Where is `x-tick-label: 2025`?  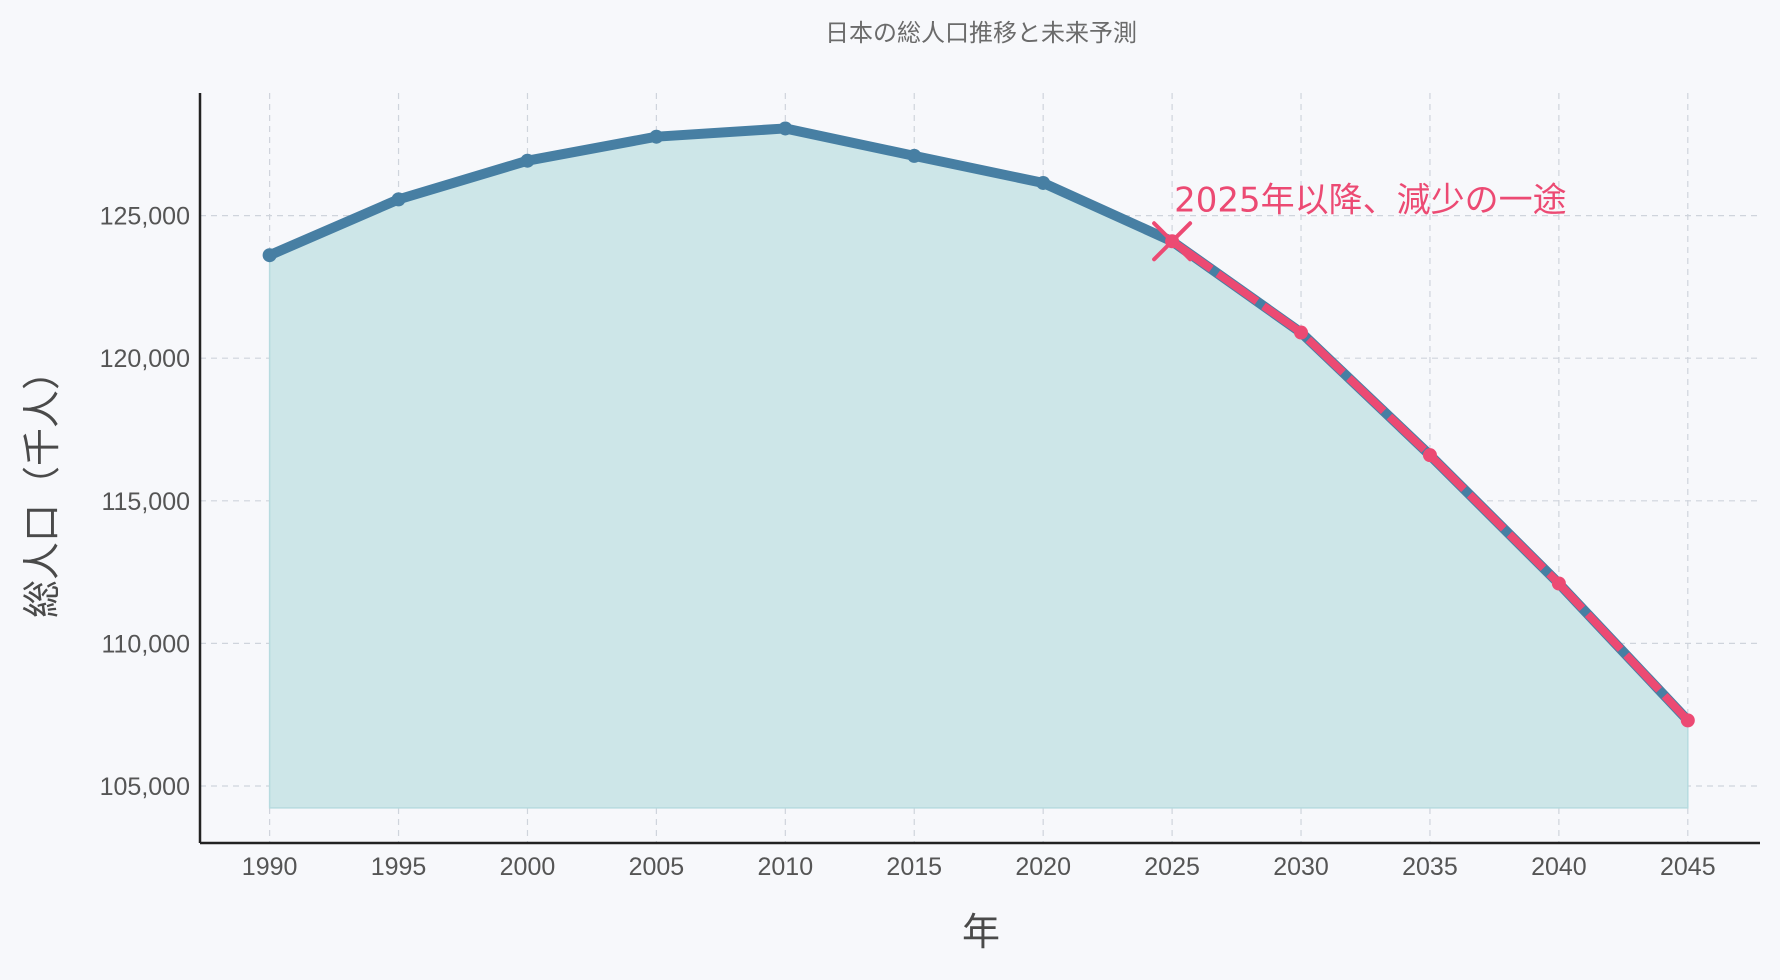 x-tick-label: 2025 is located at coordinates (1172, 867).